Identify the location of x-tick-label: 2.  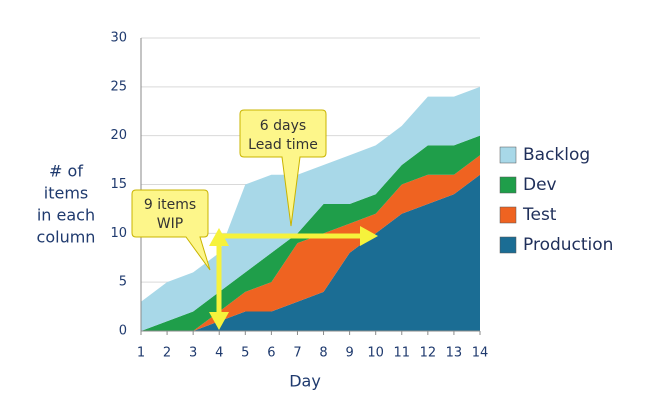
(167, 353).